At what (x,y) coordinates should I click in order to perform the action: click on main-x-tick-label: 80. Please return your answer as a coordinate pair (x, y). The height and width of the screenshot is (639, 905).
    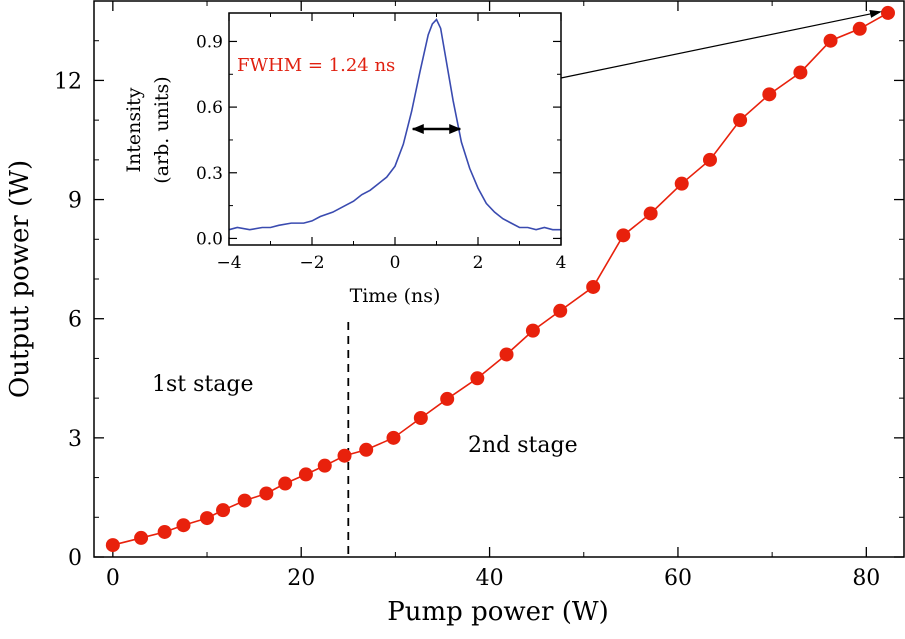
    Looking at the image, I should click on (866, 578).